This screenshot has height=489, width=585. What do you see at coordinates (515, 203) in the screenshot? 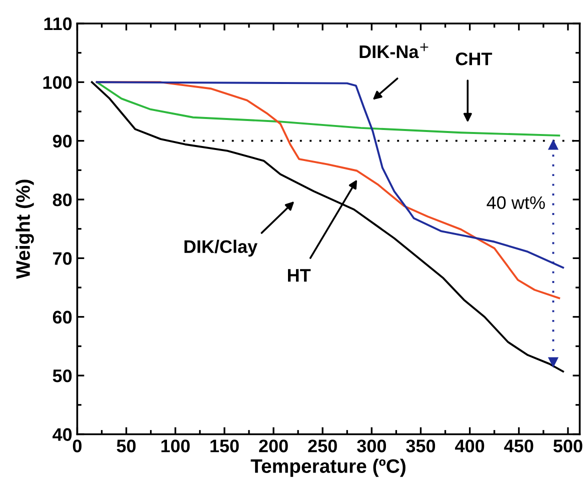
I see `annotation: 40 wt%` at bounding box center [515, 203].